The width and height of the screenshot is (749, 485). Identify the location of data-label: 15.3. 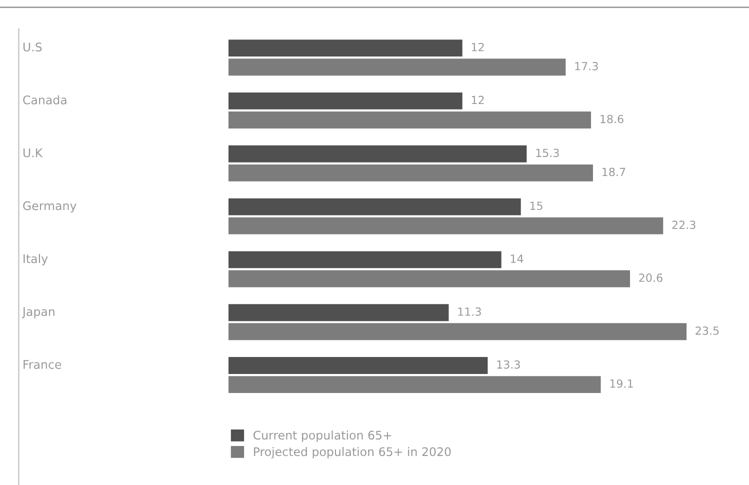
(547, 153).